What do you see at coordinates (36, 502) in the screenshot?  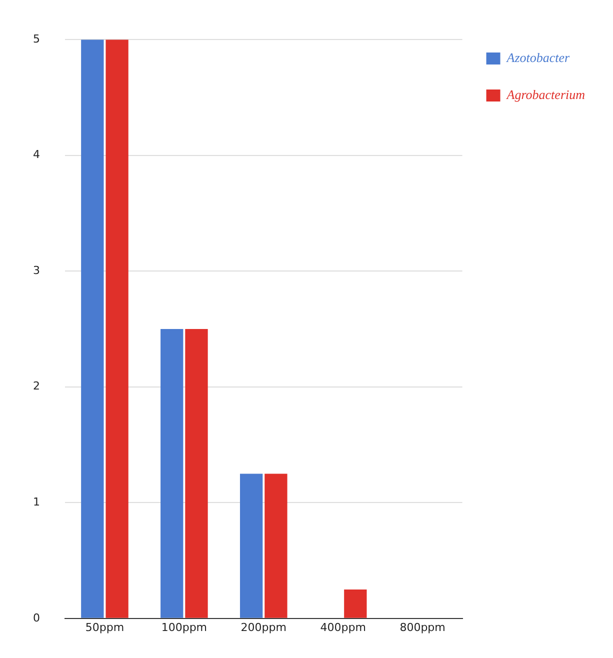 I see `y-tick-label: 1` at bounding box center [36, 502].